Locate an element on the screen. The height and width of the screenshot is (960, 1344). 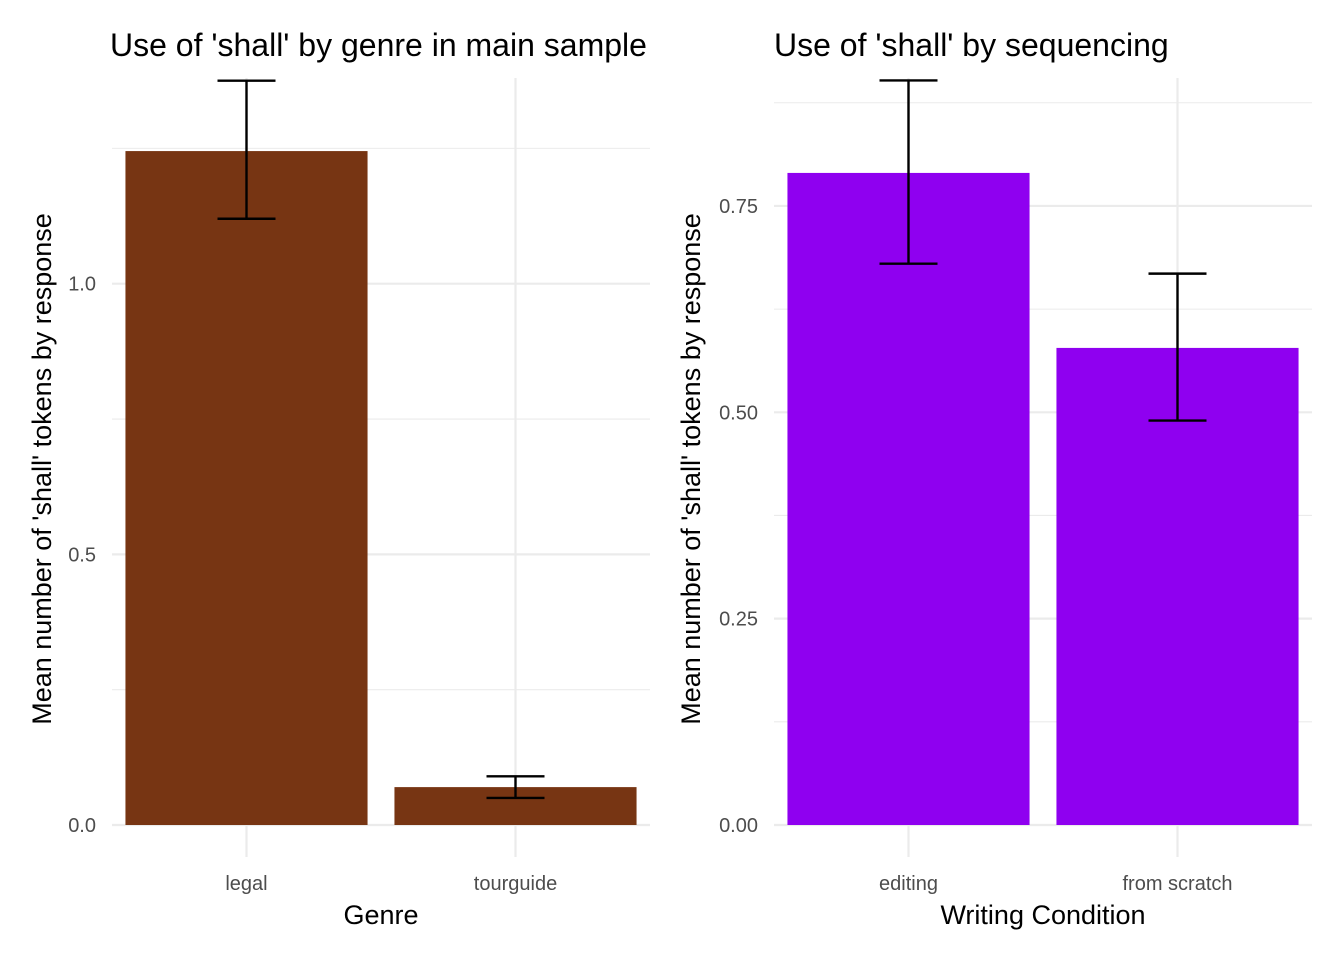
genre-chart-title: Use of 'shall' by genre in main sample is located at coordinates (378, 45).